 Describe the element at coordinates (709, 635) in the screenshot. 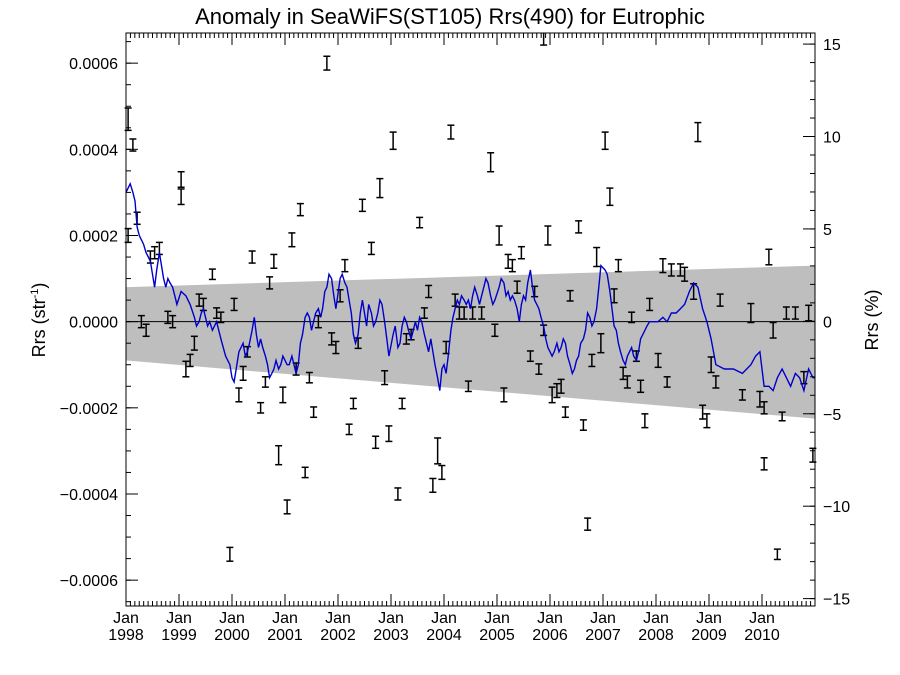

I see `x-tick-label-year: 2009` at that location.